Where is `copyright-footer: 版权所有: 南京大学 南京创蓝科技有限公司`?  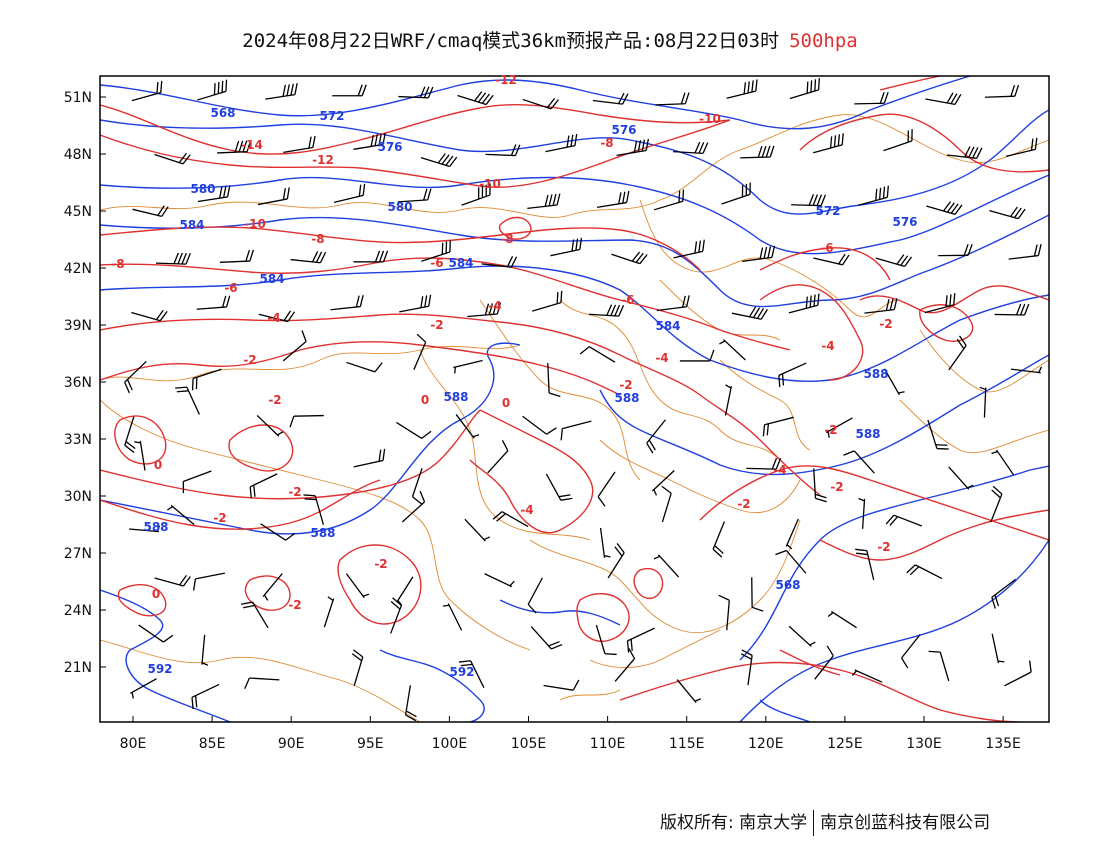 copyright-footer: 版权所有: 南京大学 南京创蓝科技有限公司 is located at coordinates (825, 822).